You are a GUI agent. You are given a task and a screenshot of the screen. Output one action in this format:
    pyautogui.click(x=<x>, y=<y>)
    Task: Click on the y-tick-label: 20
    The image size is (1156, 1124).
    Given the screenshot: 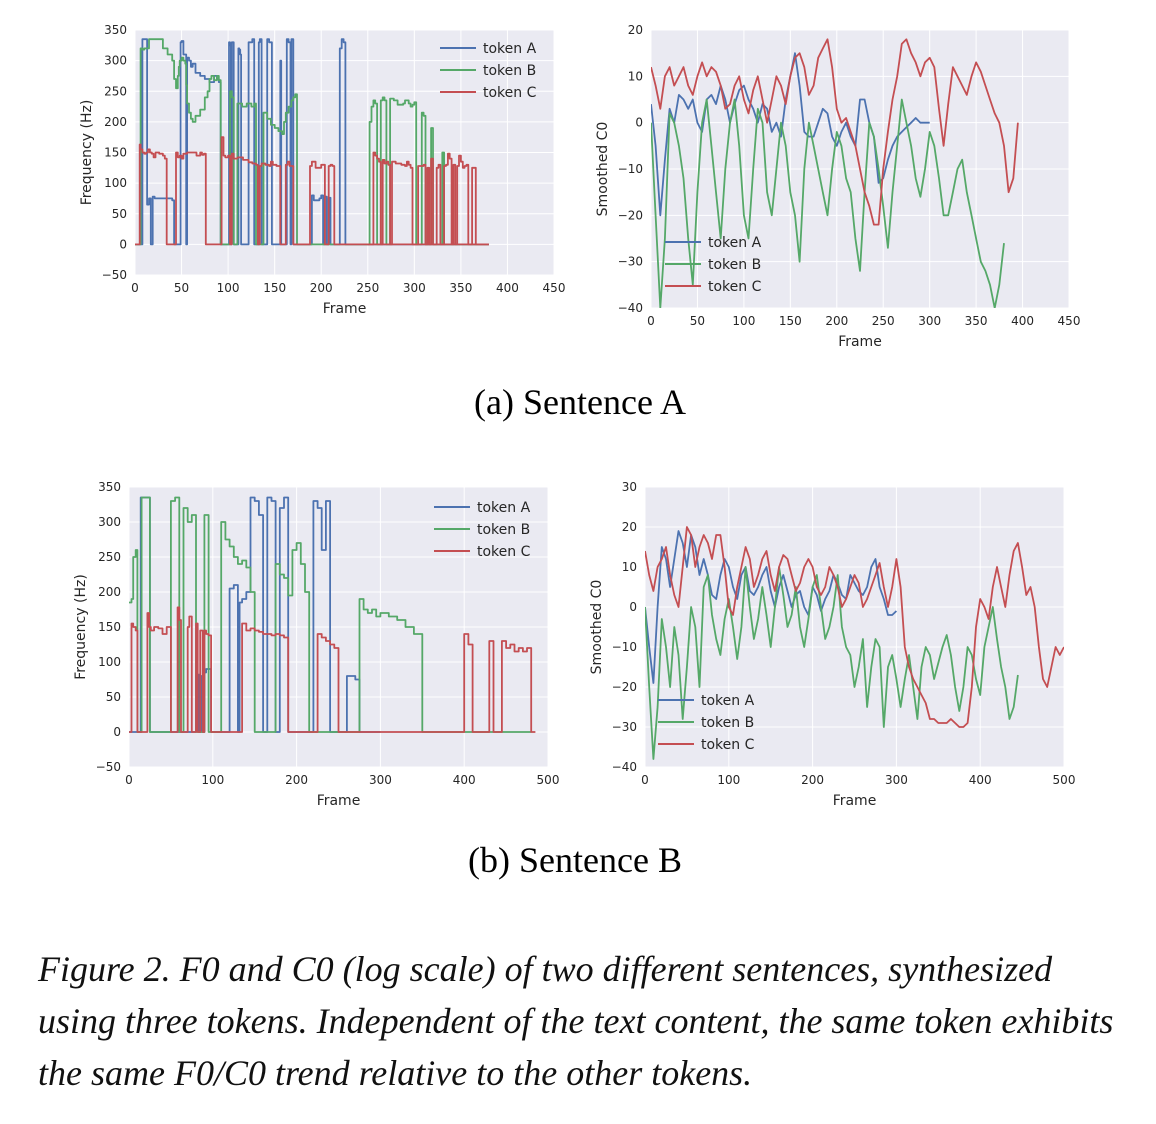 What is the action you would take?
    pyautogui.click(x=635, y=30)
    